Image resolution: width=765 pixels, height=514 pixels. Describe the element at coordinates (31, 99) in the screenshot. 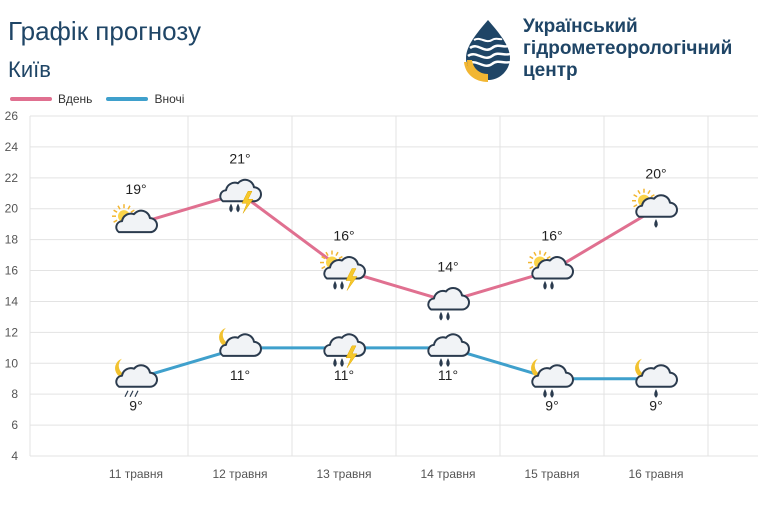

I see `legend-swatch-day` at that location.